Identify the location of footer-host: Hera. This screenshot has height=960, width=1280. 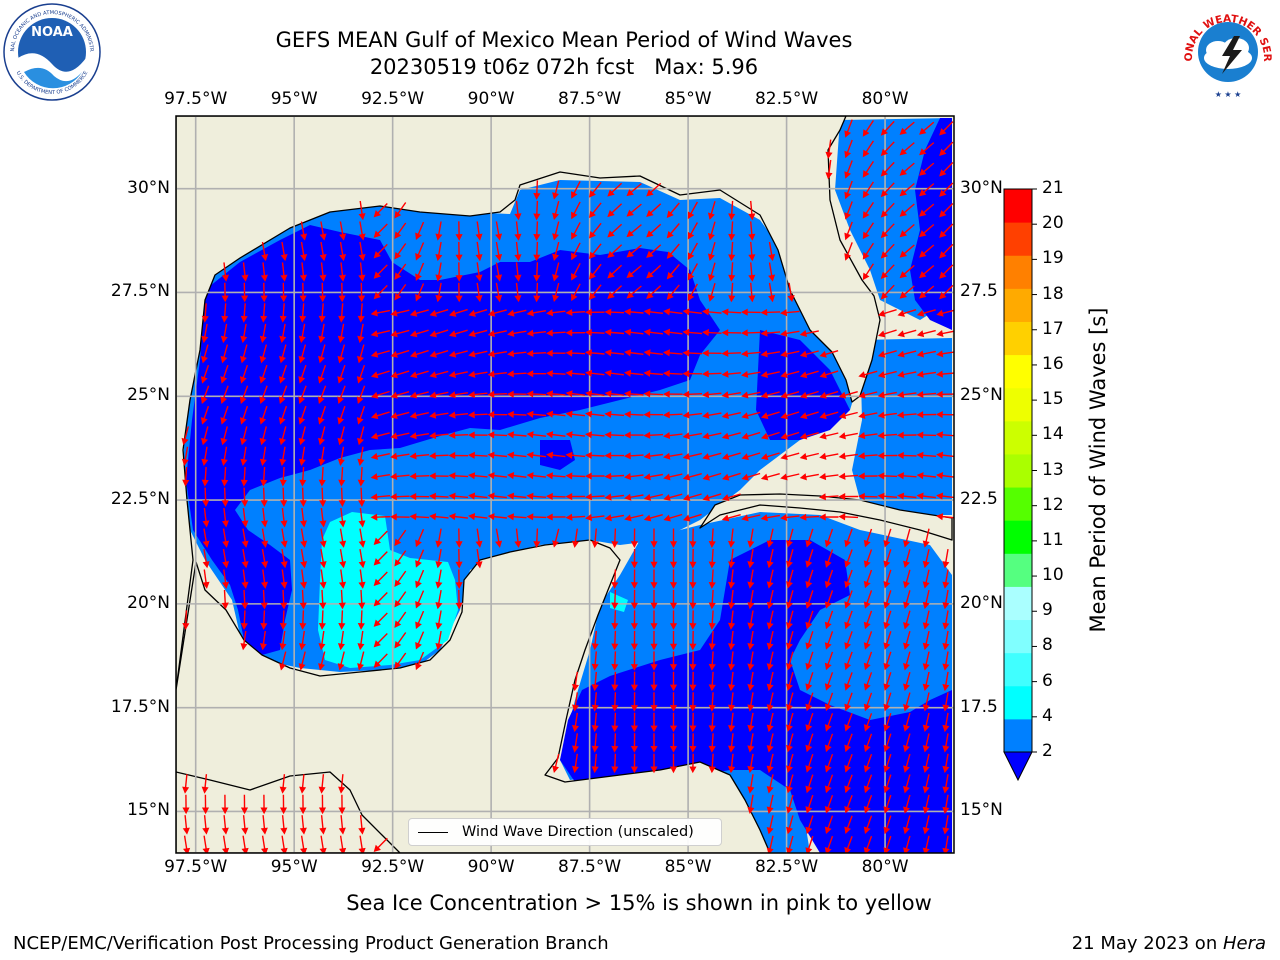
(1244, 943).